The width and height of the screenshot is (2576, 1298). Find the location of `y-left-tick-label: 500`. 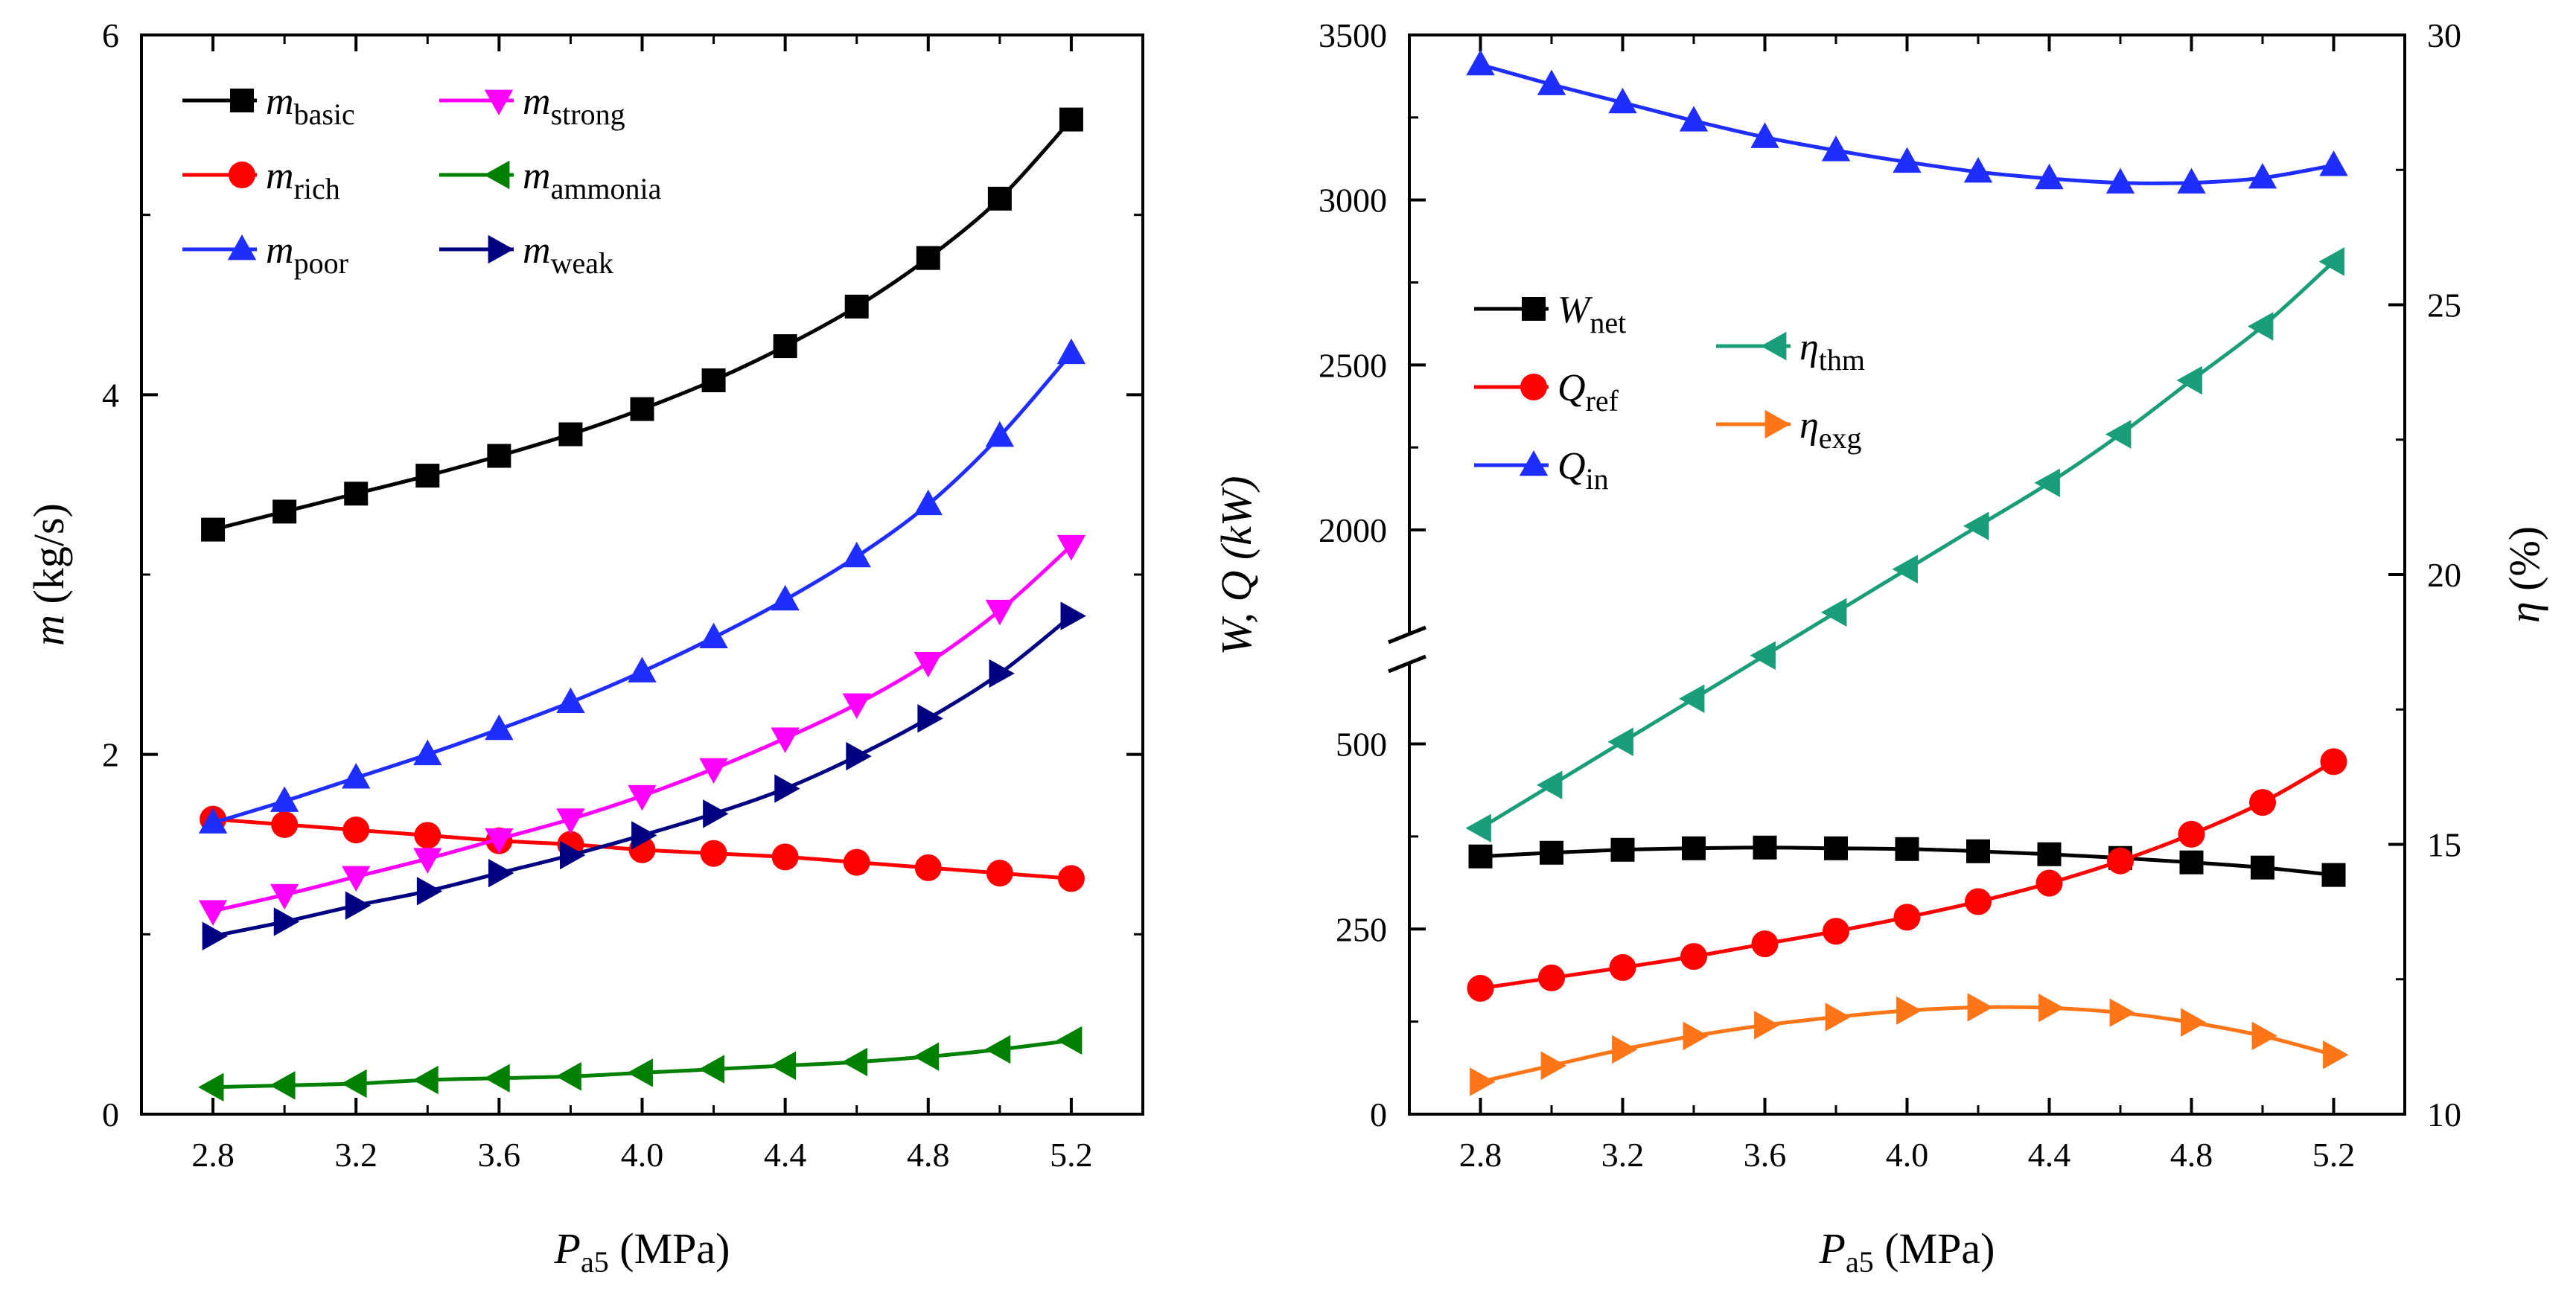

y-left-tick-label: 500 is located at coordinates (1361, 745).